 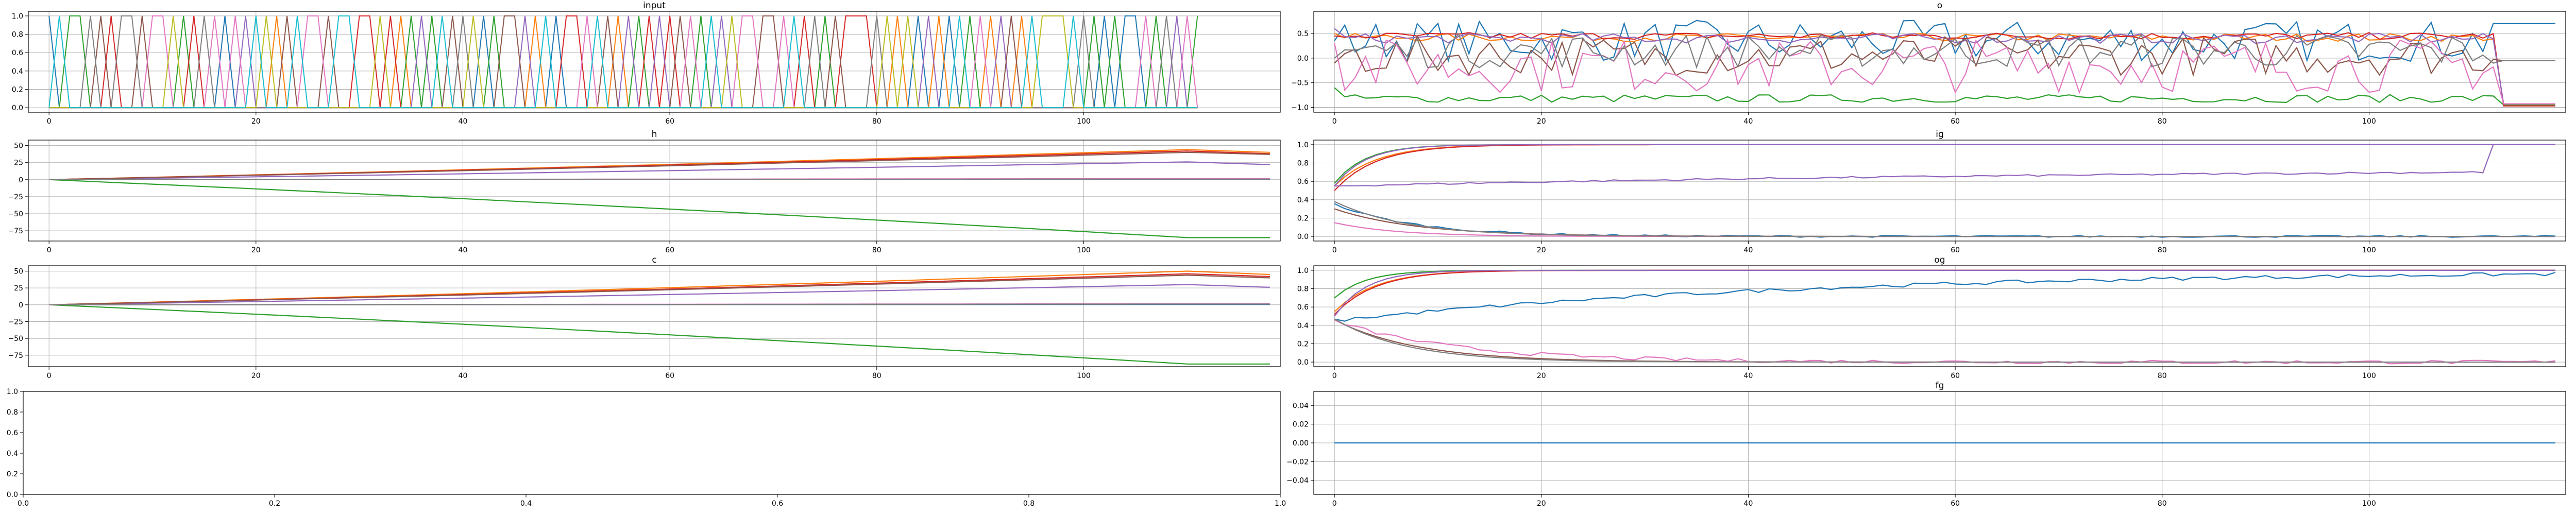 What do you see at coordinates (1300, 108) in the screenshot?
I see `y-tick-label: −1.0` at bounding box center [1300, 108].